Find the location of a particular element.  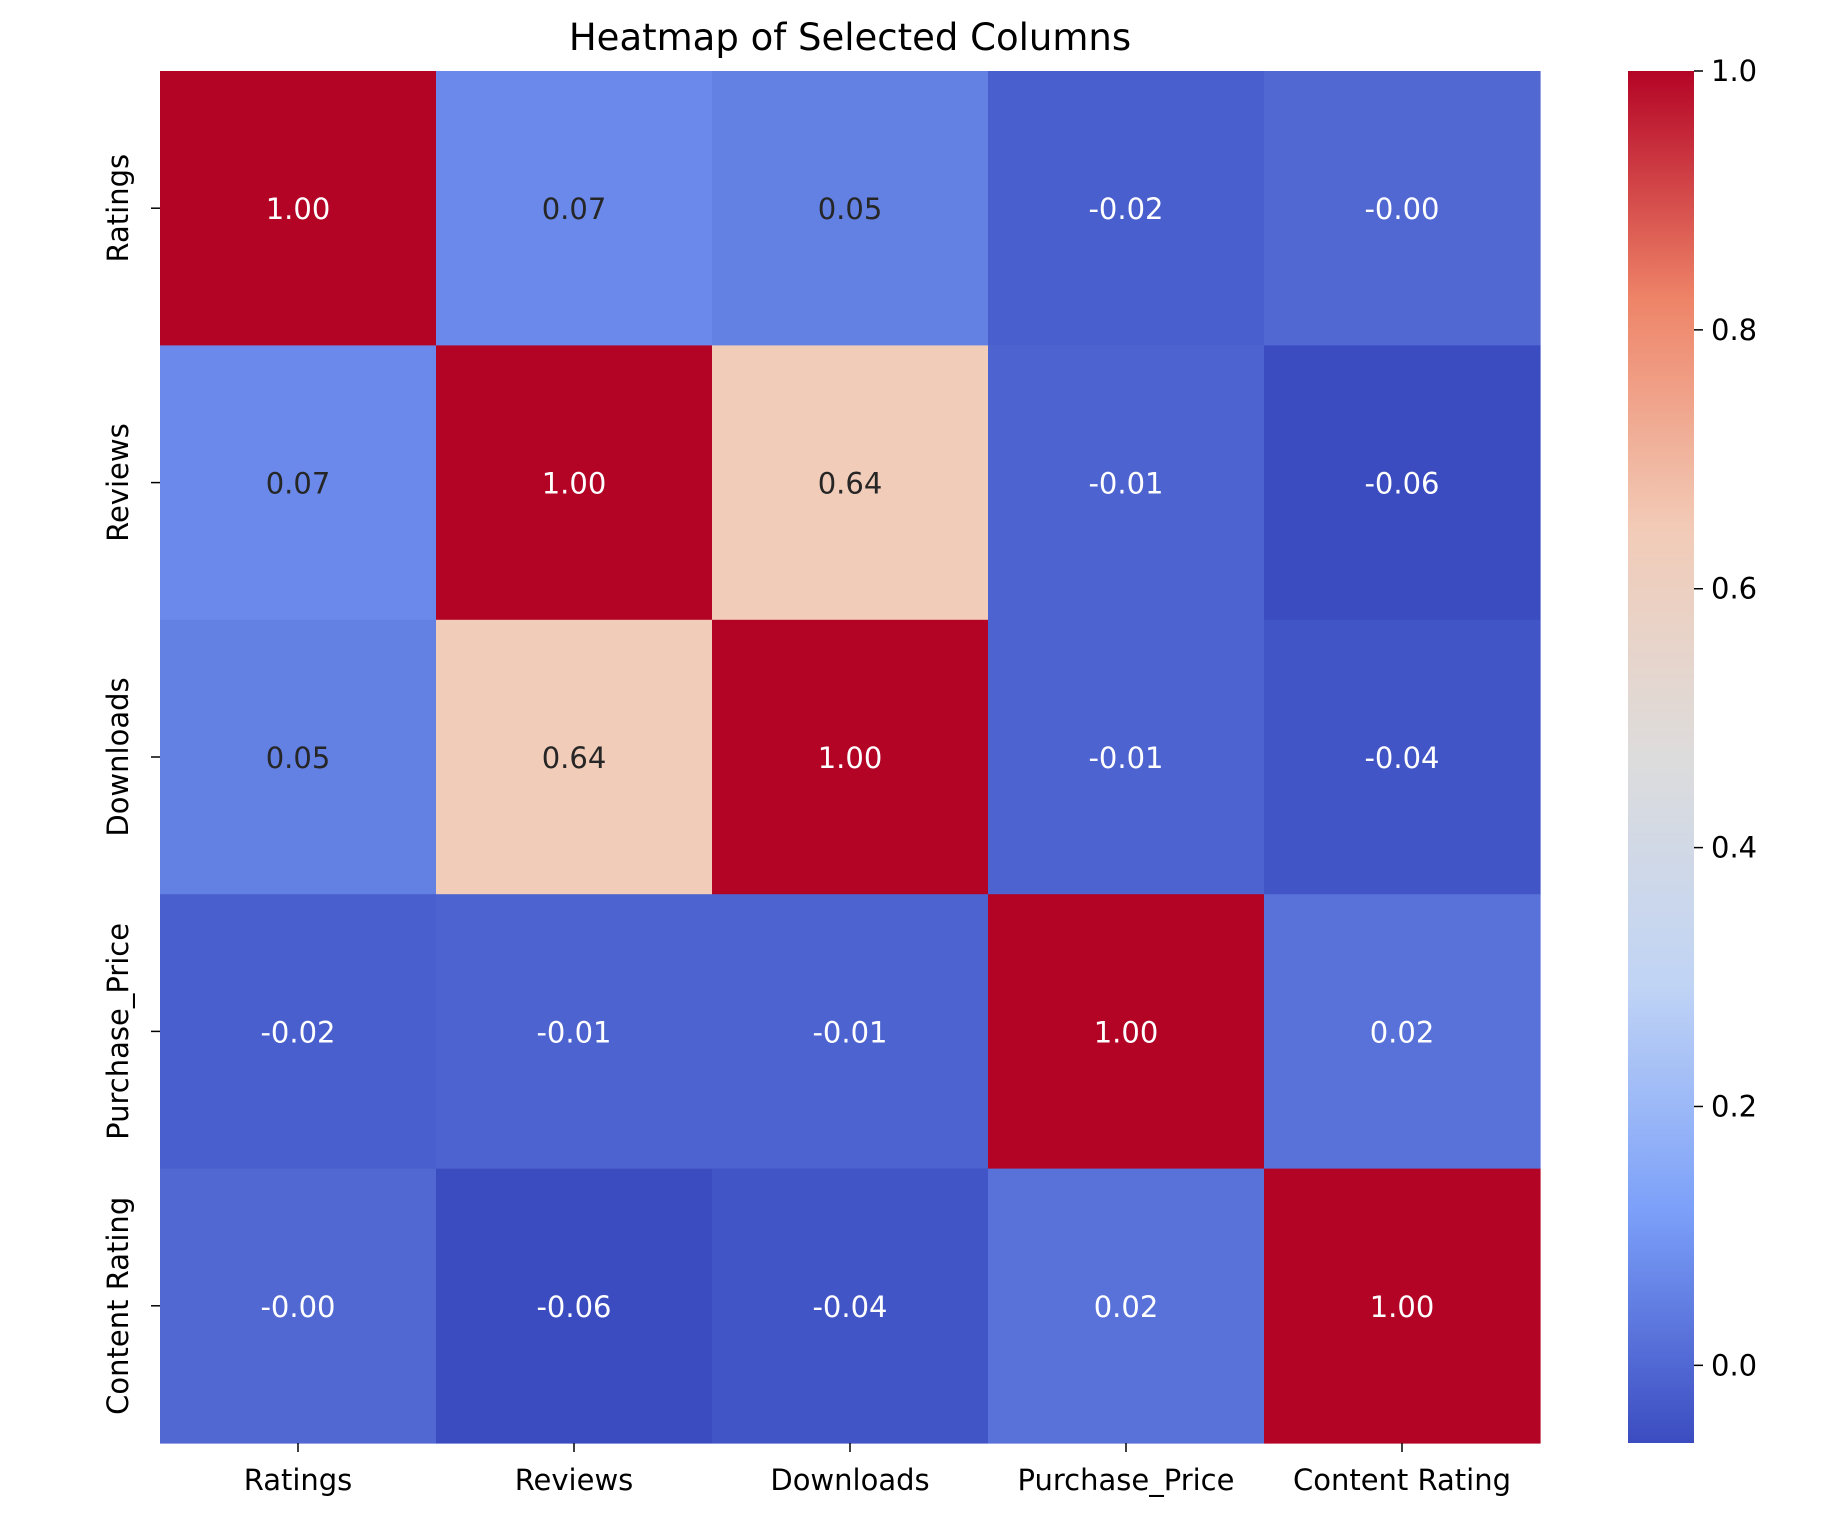

y-tick-label: Content Rating is located at coordinates (118, 1306).